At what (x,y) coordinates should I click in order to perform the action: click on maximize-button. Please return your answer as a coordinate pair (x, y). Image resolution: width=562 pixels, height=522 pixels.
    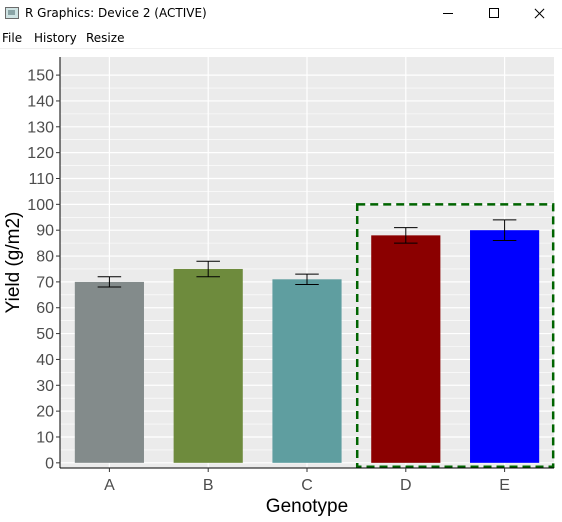
    Looking at the image, I should click on (494, 14).